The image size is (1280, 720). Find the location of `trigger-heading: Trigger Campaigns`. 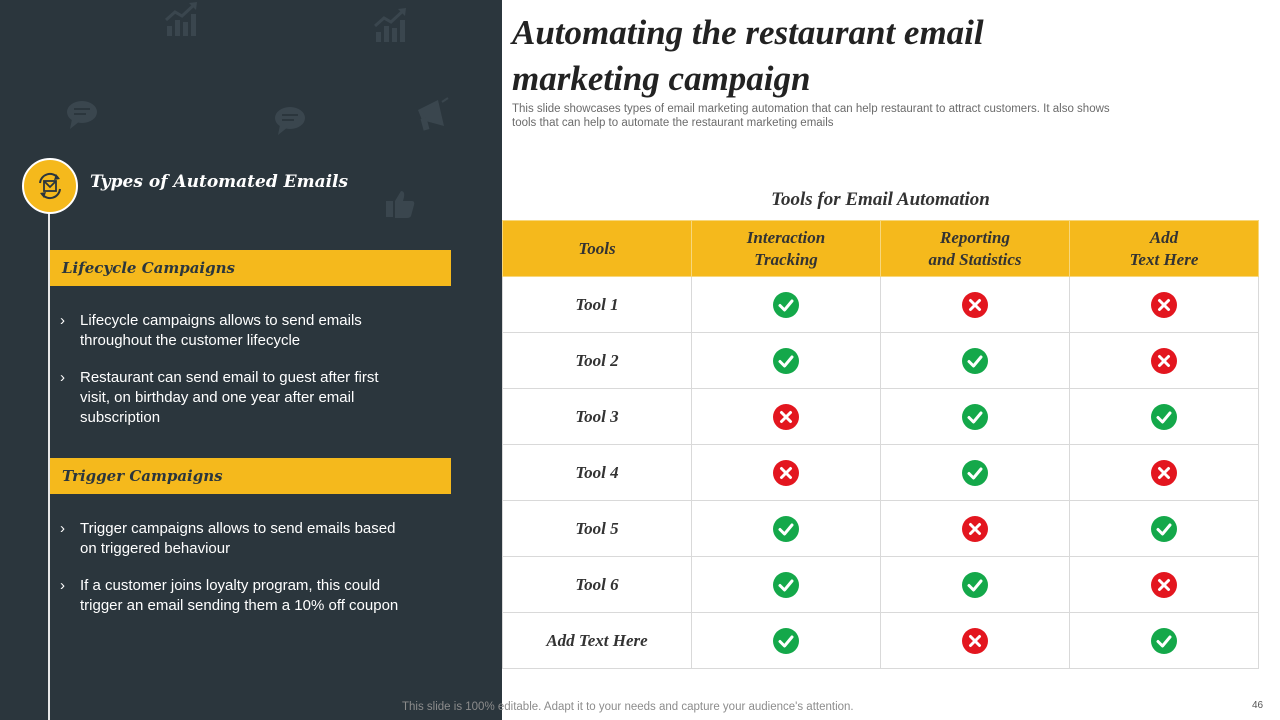

trigger-heading: Trigger Campaigns is located at coordinates (142, 476).